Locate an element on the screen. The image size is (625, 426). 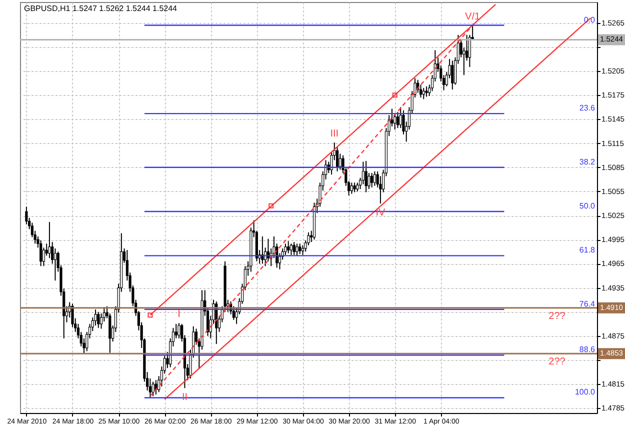
chart-title: GBPUSD,H1 1.5247 1.5262 1.5244 1.5244 is located at coordinates (101, 8).